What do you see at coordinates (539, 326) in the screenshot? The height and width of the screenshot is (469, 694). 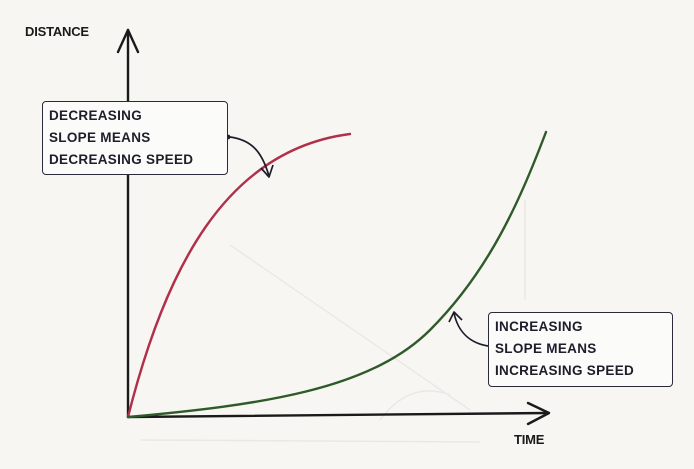 I see `increasing-annotation-line-1: INCREASING` at bounding box center [539, 326].